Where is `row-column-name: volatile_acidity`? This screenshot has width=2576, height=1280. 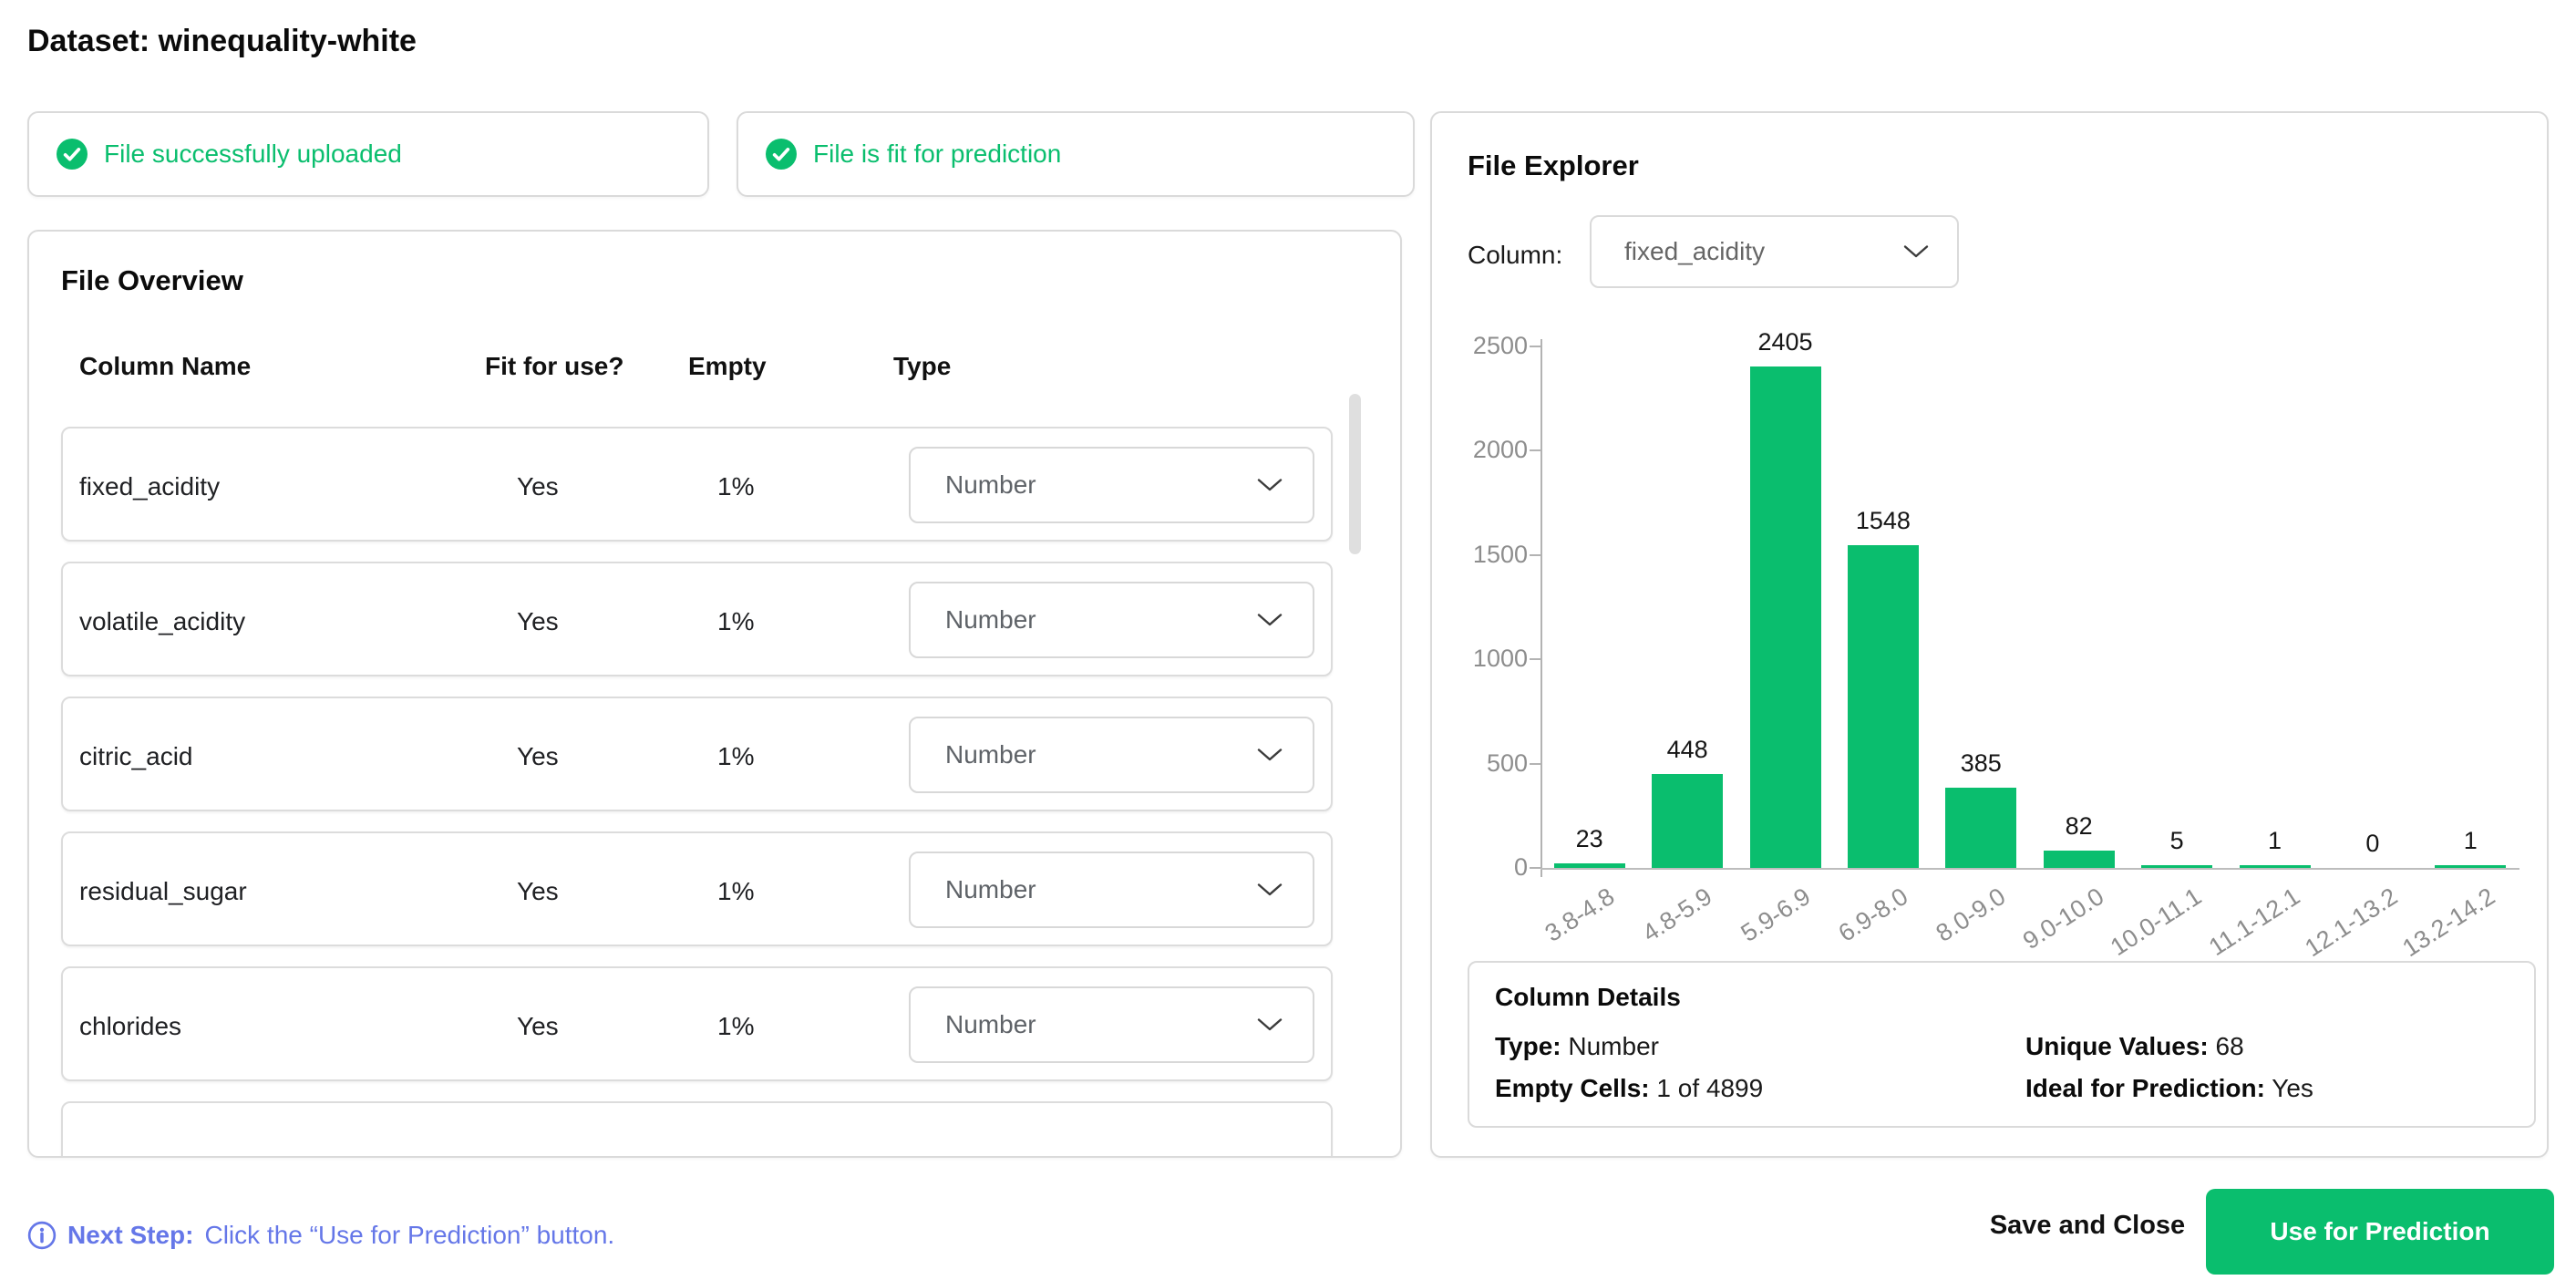
row-column-name: volatile_acidity is located at coordinates (162, 621).